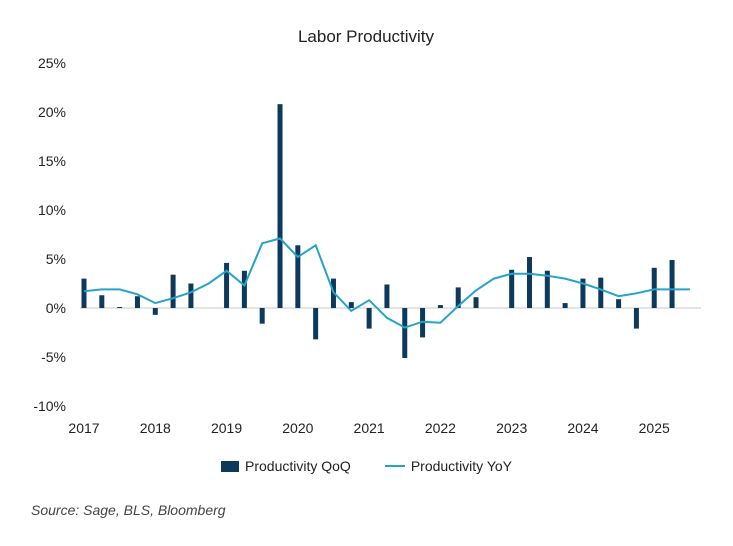  Describe the element at coordinates (230, 466) in the screenshot. I see `legend-swatch-bar` at that location.